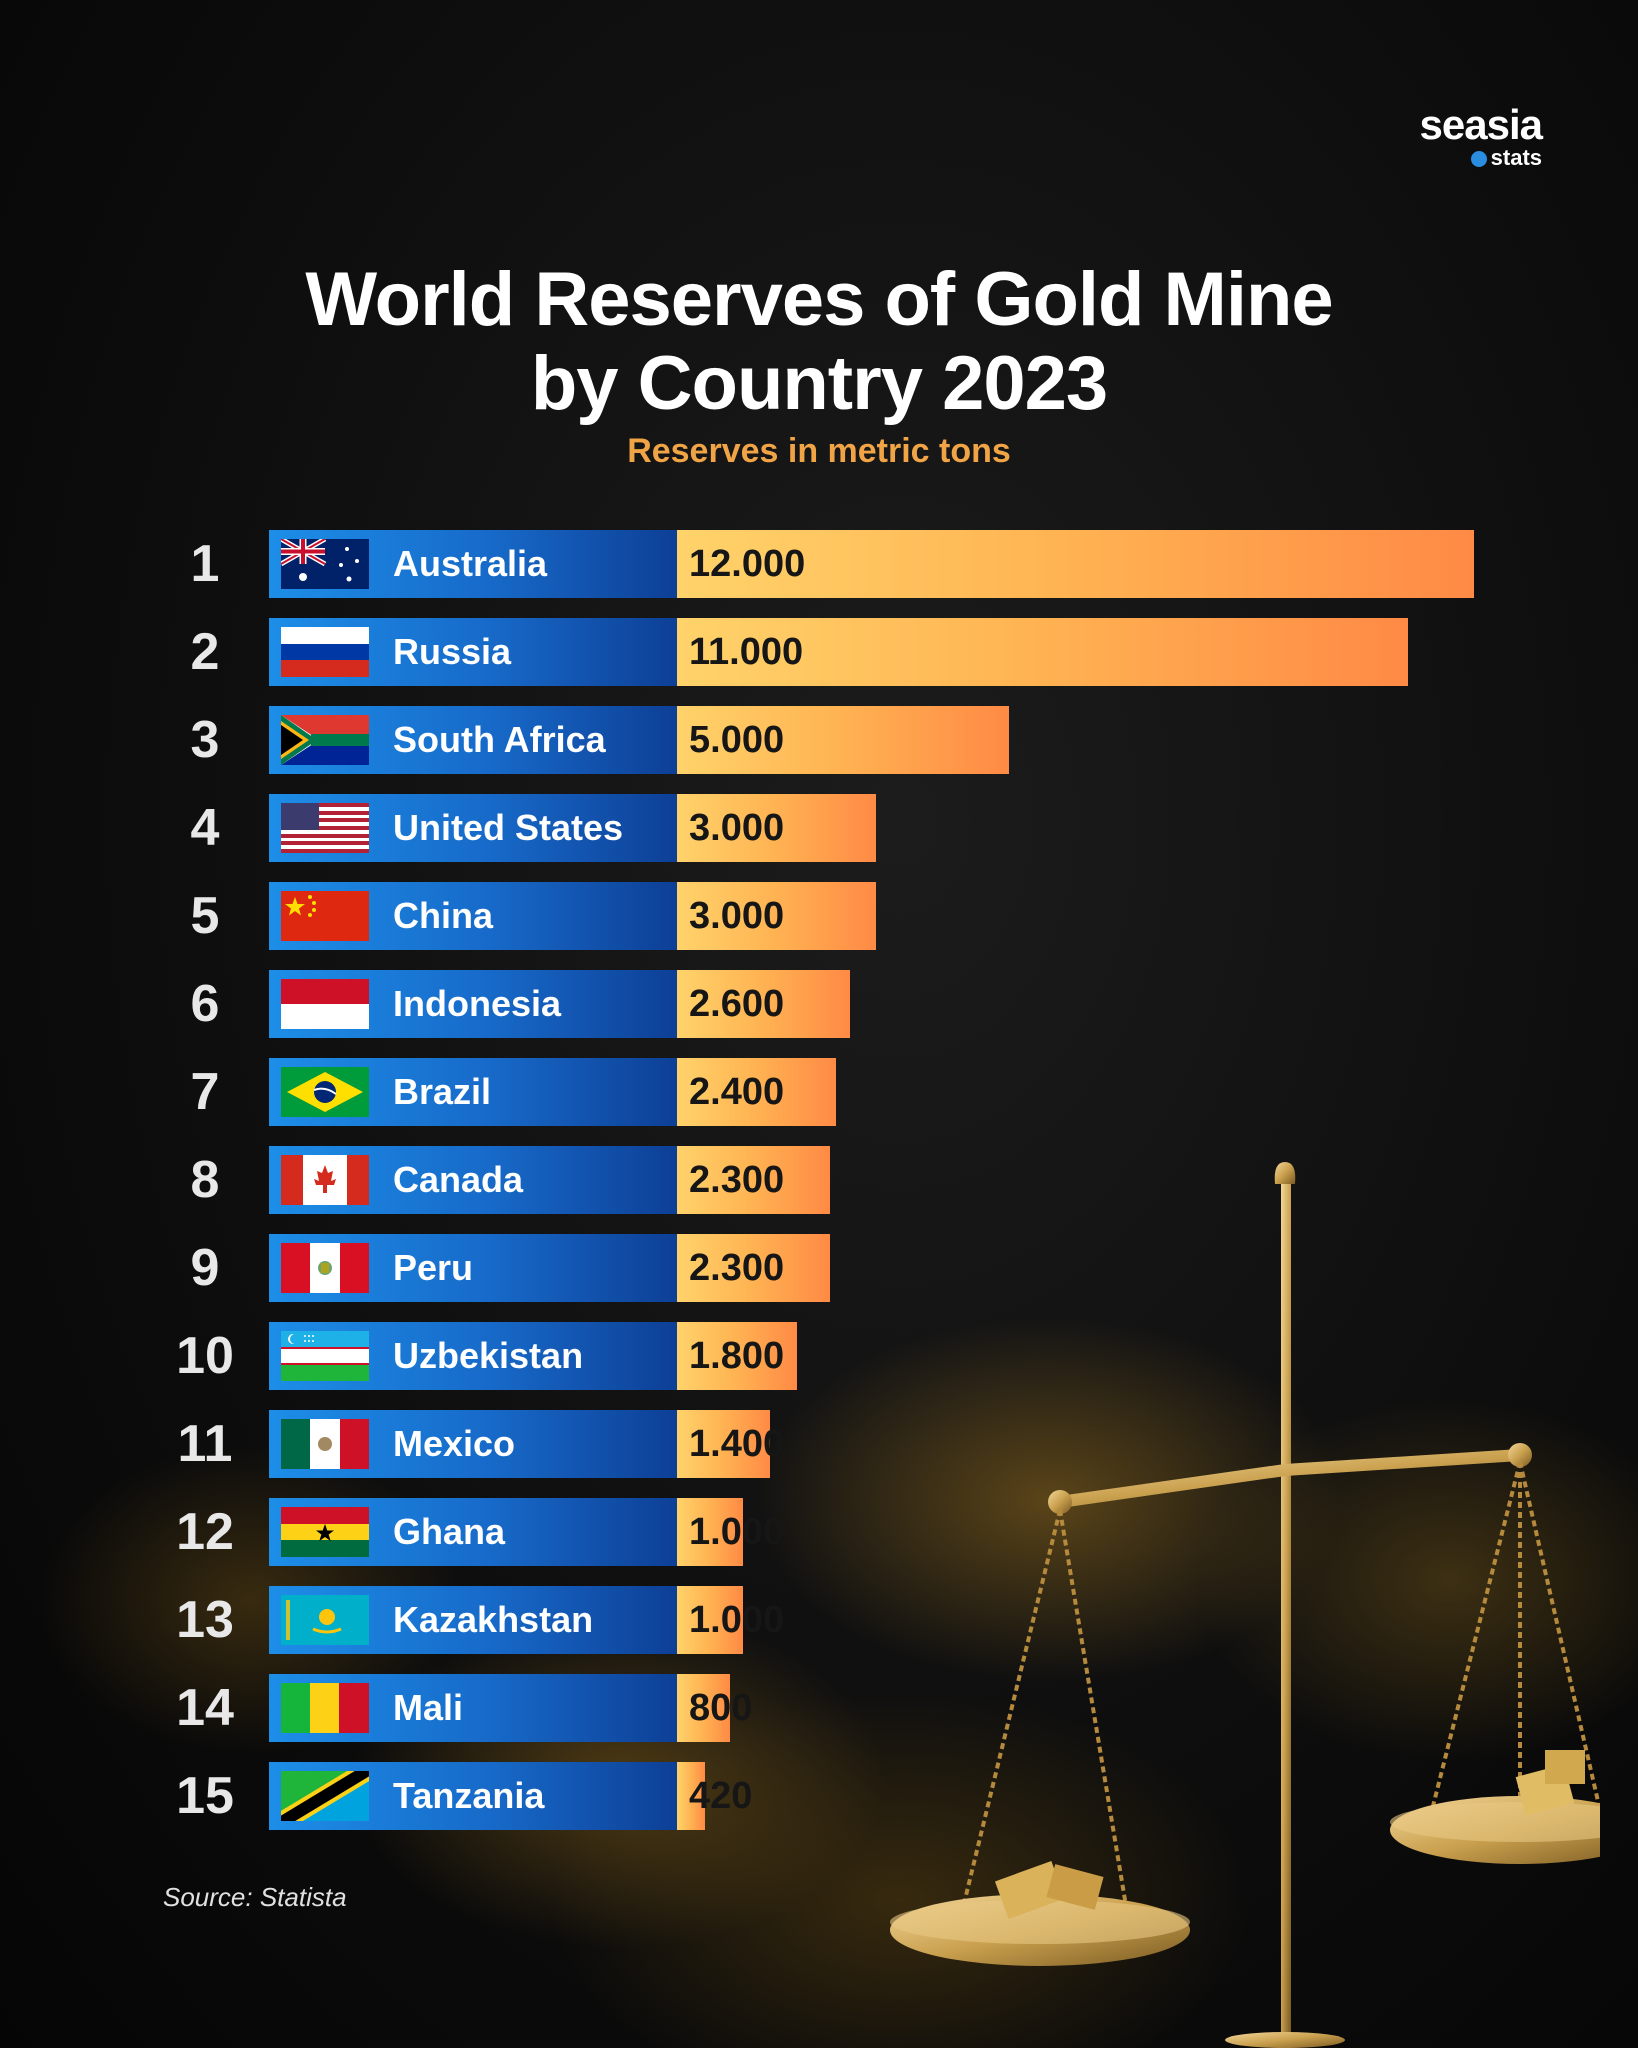 The width and height of the screenshot is (1638, 2048). What do you see at coordinates (454, 1443) in the screenshot?
I see `country-name: Mexico` at bounding box center [454, 1443].